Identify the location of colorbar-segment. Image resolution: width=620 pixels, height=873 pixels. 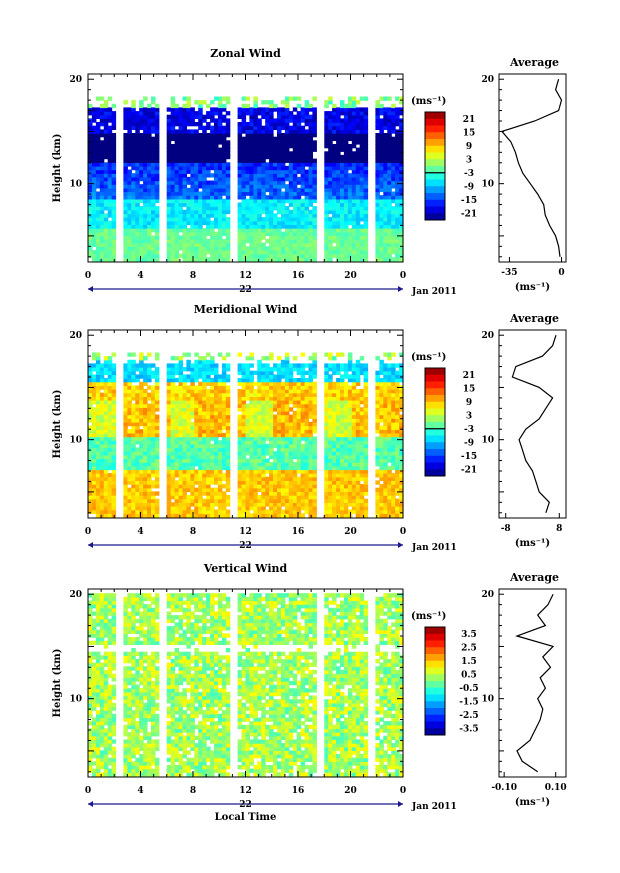
(435, 203).